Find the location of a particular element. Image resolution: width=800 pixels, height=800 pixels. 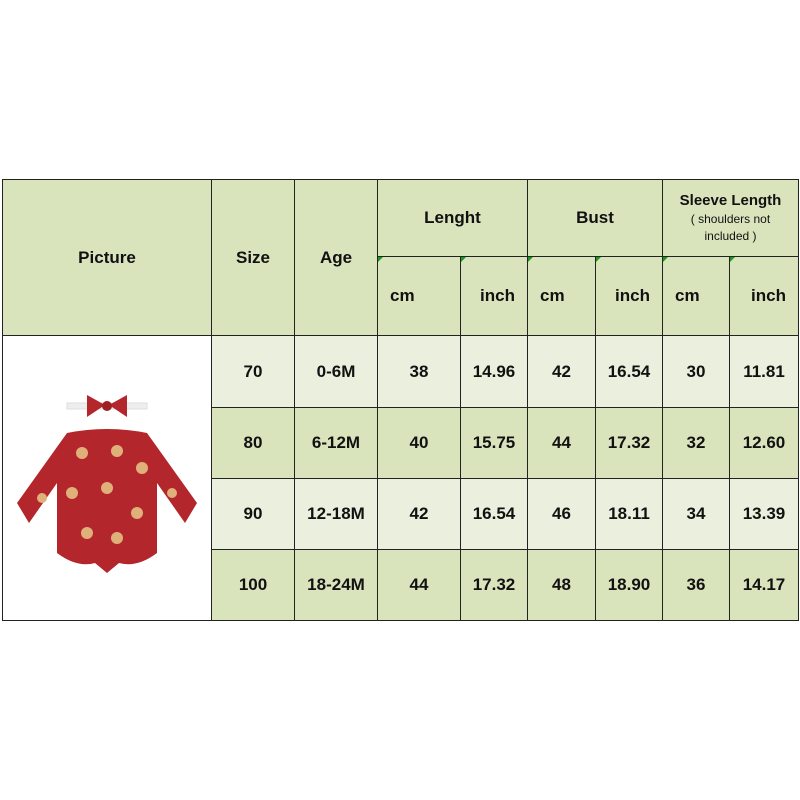

table-cell: 32 is located at coordinates (696, 443).